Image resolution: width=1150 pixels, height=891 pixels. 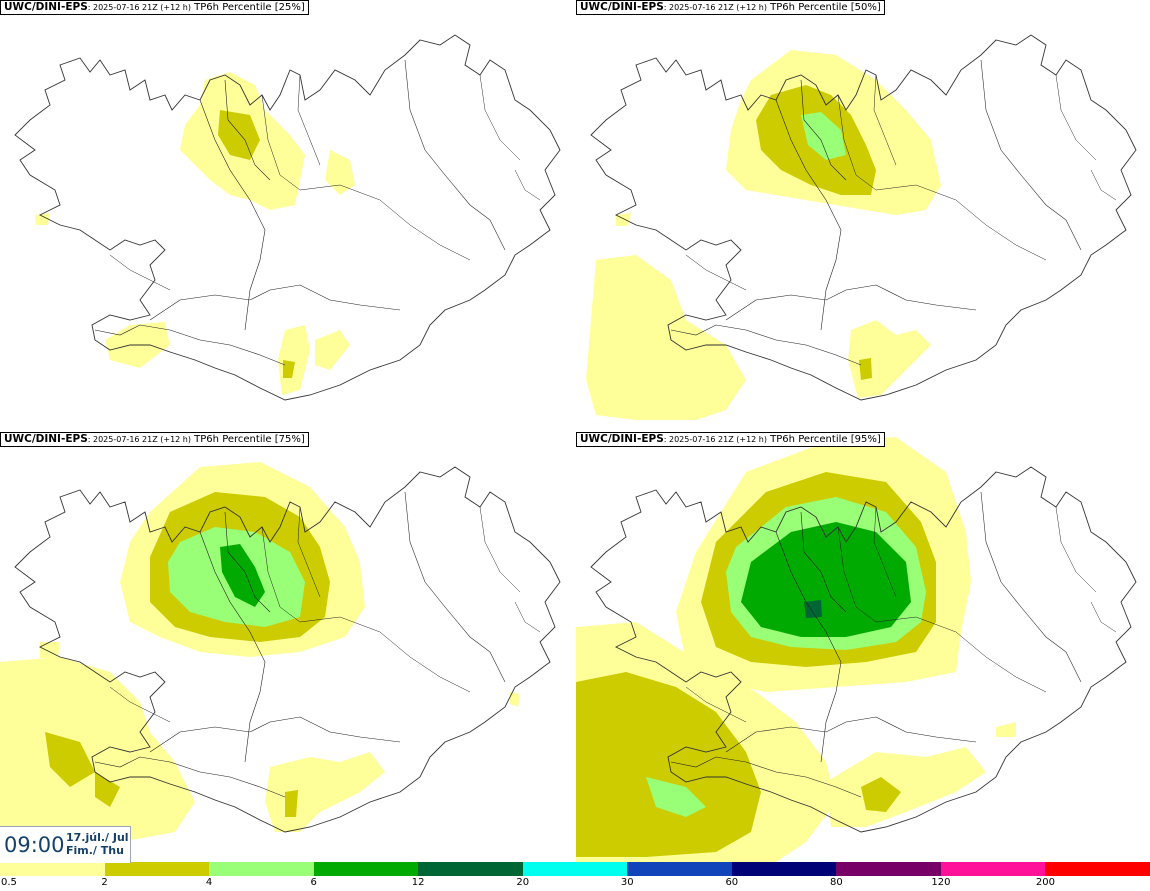 What do you see at coordinates (941, 882) in the screenshot?
I see `legend-label: 120` at bounding box center [941, 882].